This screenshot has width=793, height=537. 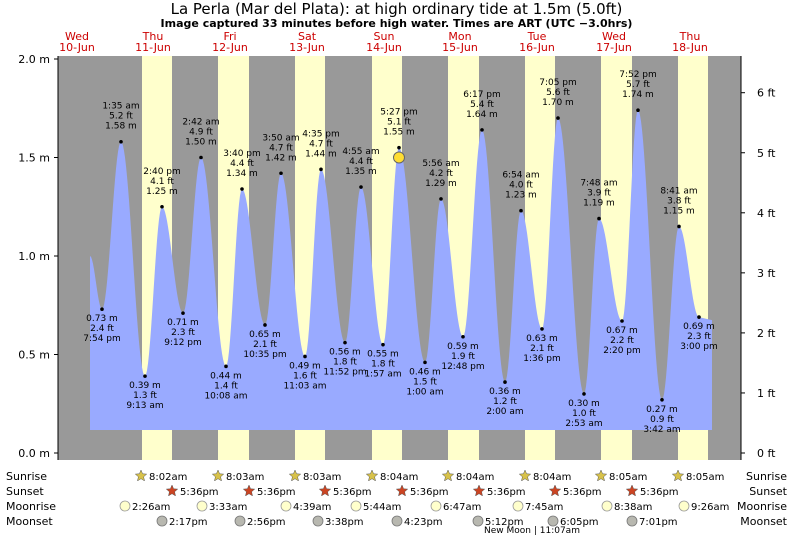 What do you see at coordinates (699, 347) in the screenshot?
I see `low-tide-time: 3:00 pm` at bounding box center [699, 347].